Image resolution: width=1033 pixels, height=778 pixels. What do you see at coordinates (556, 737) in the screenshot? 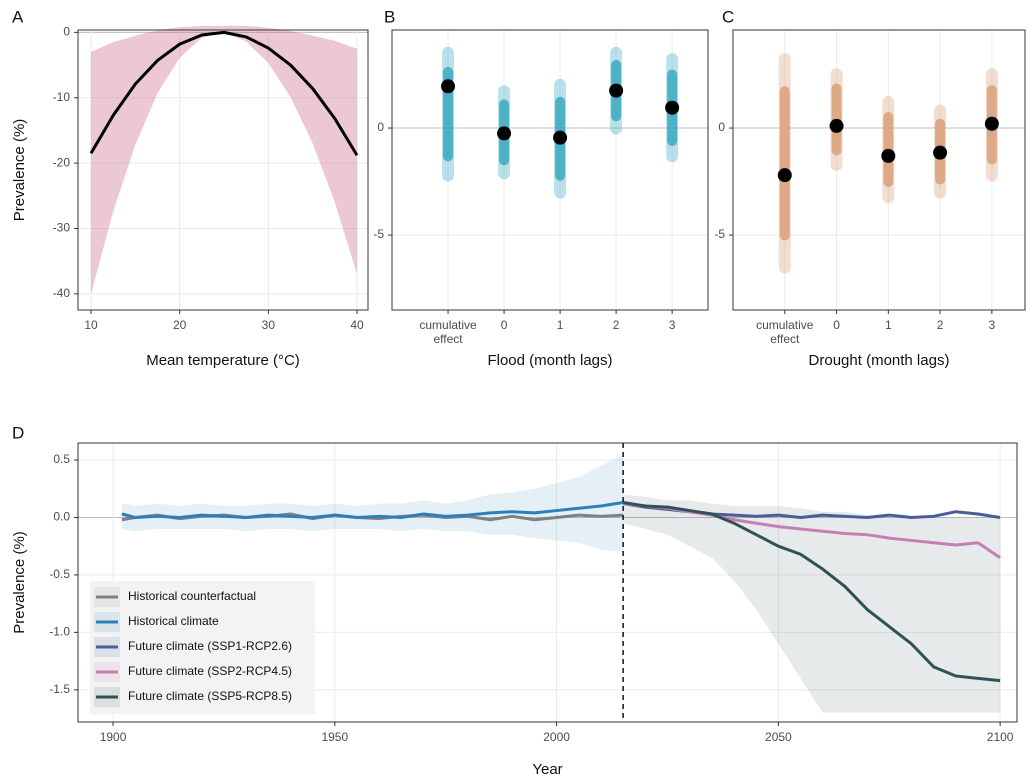
I see `x-tick-label: 2000` at bounding box center [556, 737].